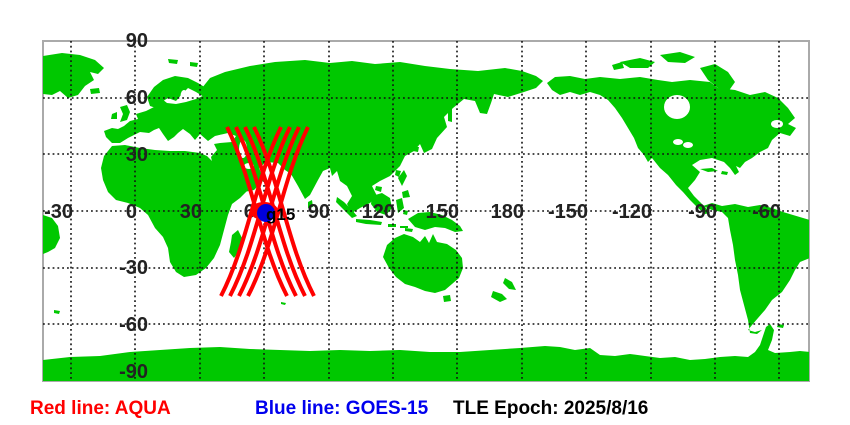 The height and width of the screenshot is (425, 850). What do you see at coordinates (447, 298) in the screenshot?
I see `landmass-tasmania` at bounding box center [447, 298].